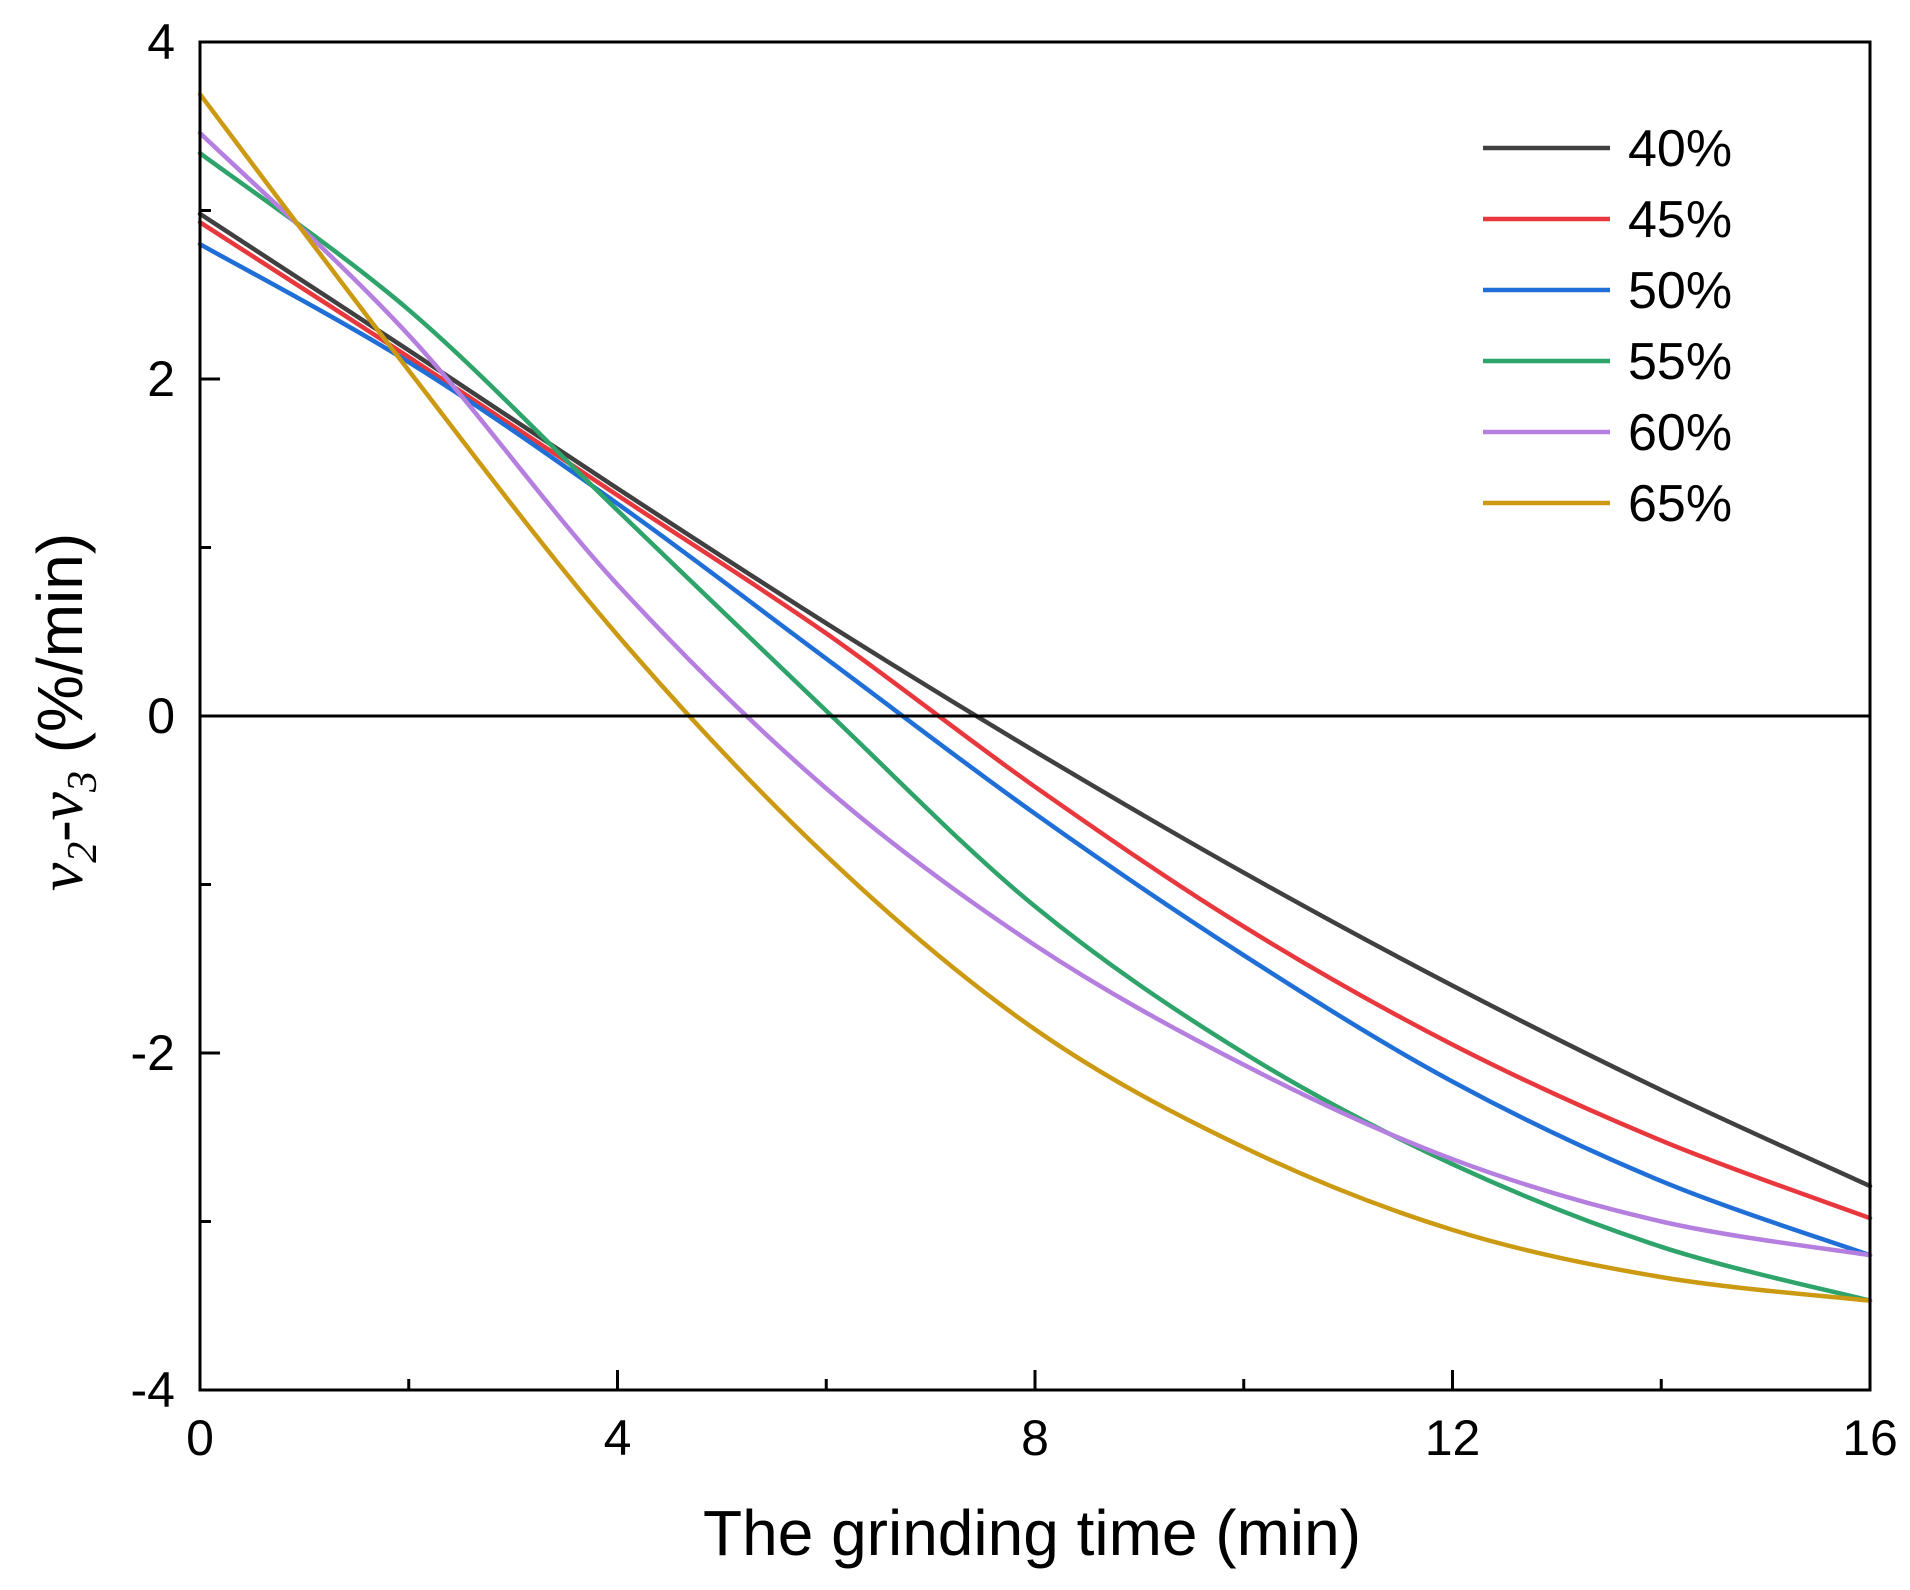  Describe the element at coordinates (1870, 1438) in the screenshot. I see `x-tick-label: 16` at that location.